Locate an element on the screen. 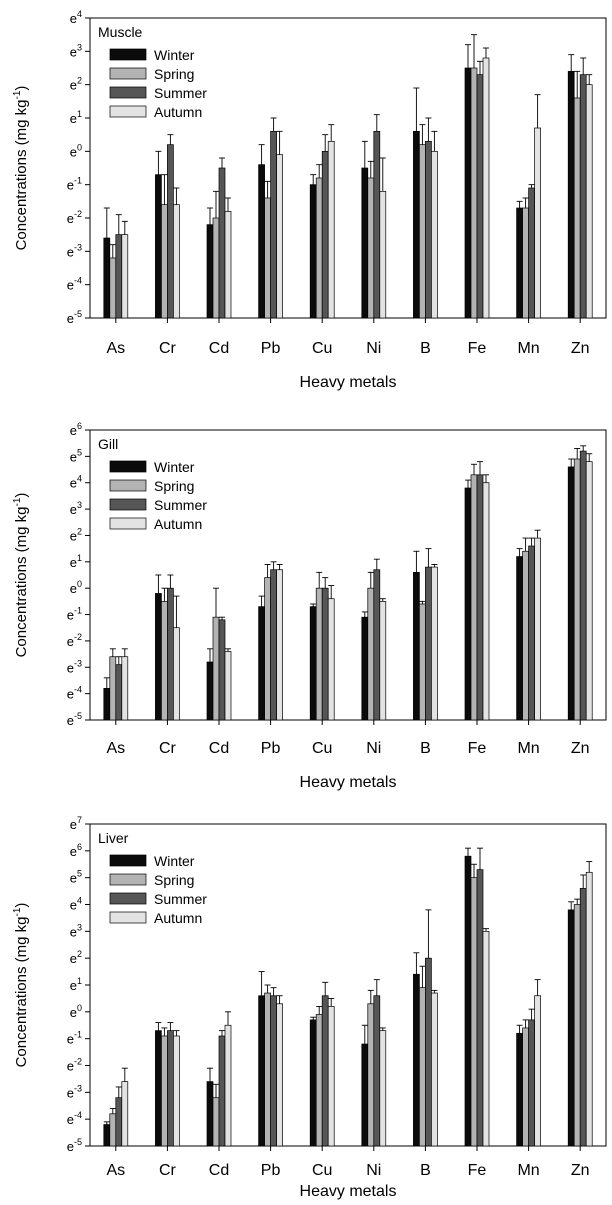  legend-label-spring: Spring is located at coordinates (174, 880).